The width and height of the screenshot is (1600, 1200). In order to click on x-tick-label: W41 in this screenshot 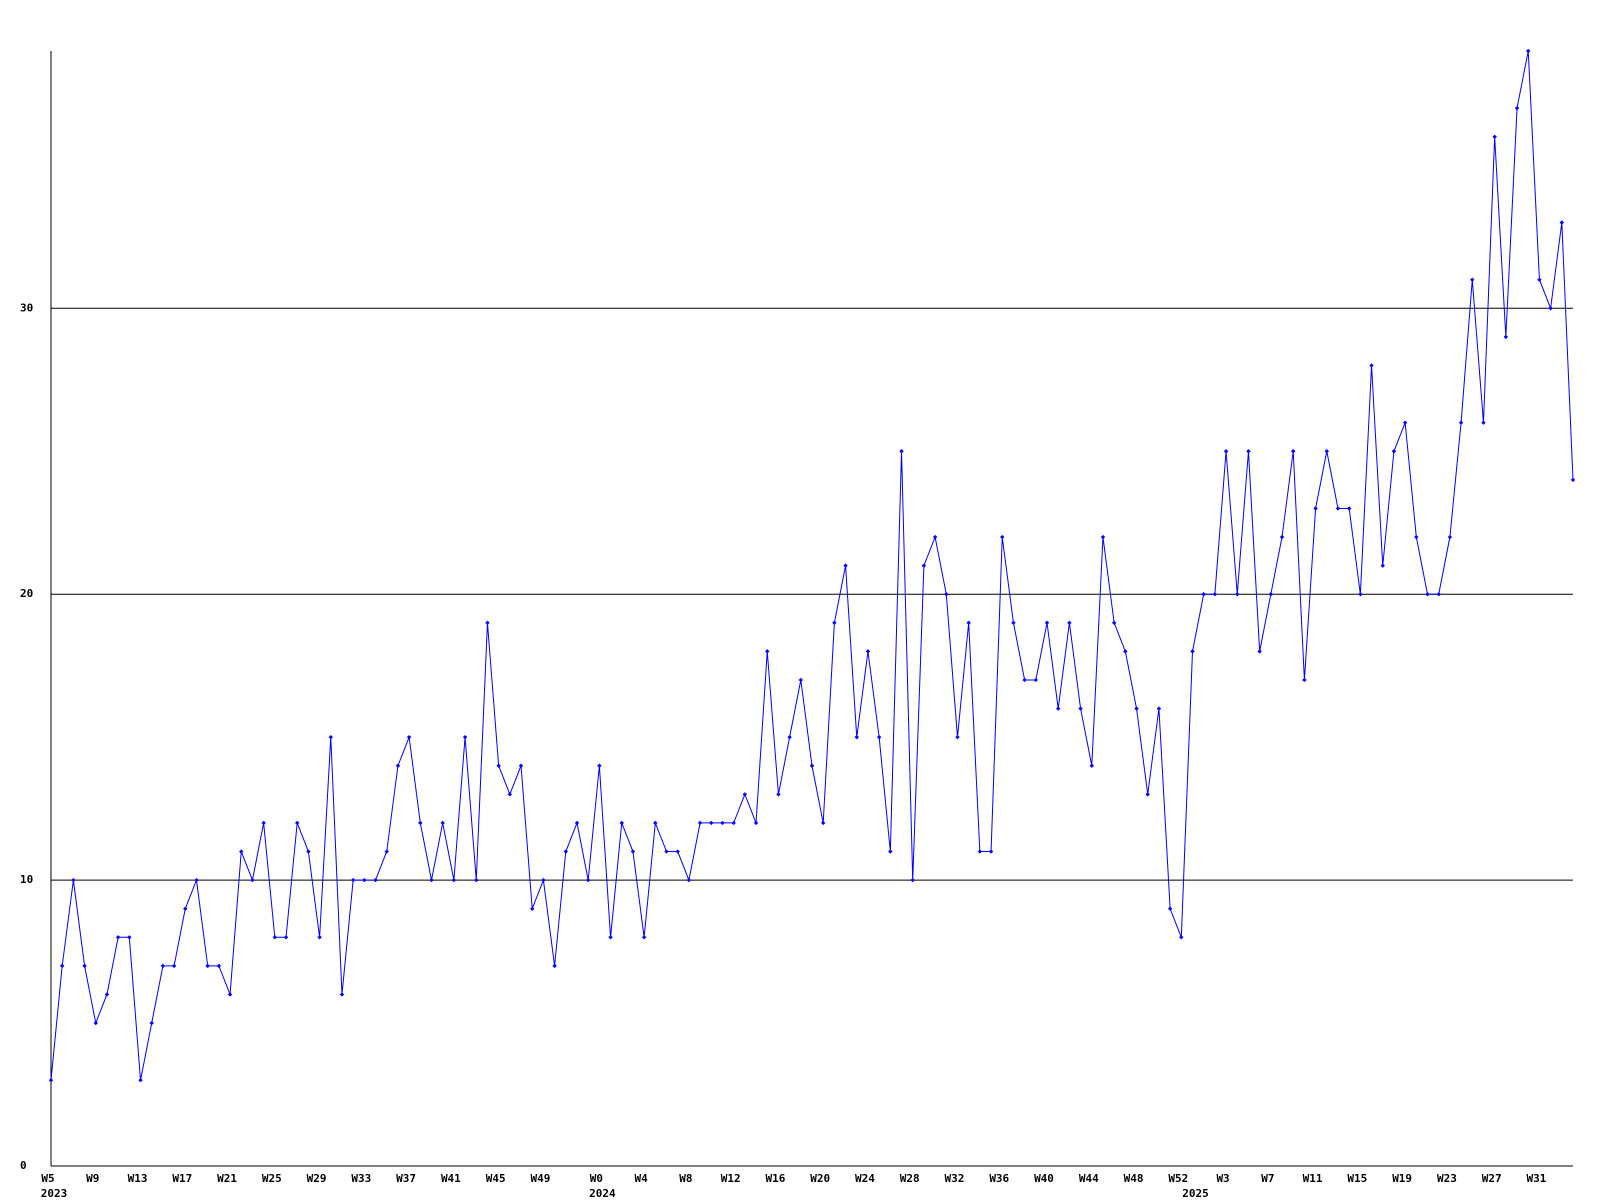, I will do `click(451, 1178)`.